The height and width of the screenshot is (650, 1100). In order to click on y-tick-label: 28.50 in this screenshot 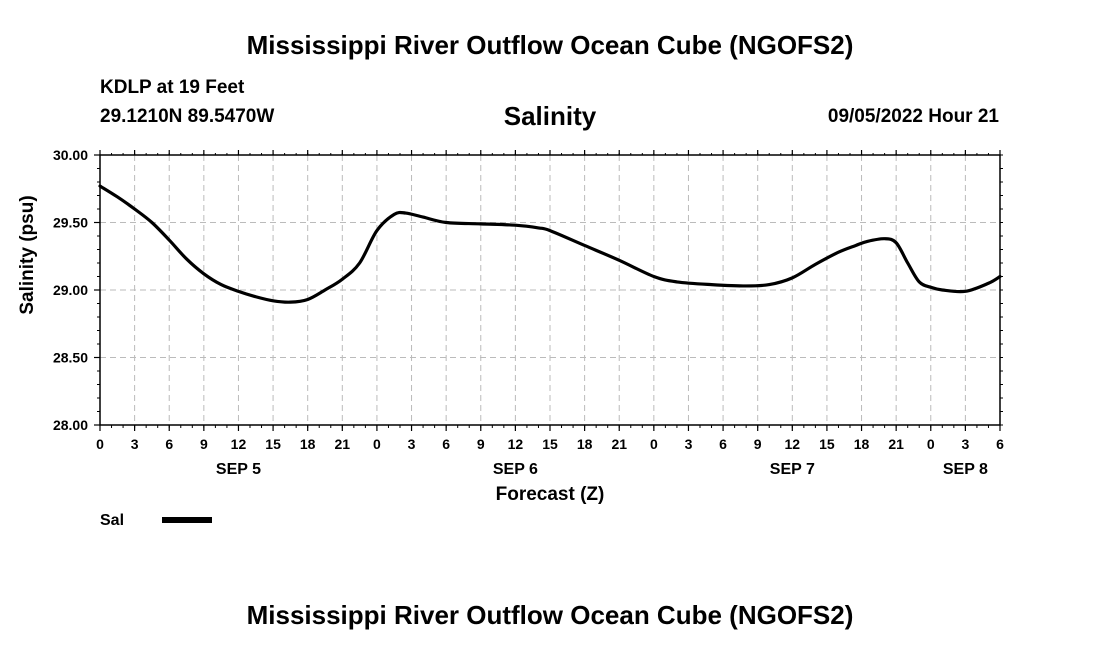, I will do `click(70, 358)`.